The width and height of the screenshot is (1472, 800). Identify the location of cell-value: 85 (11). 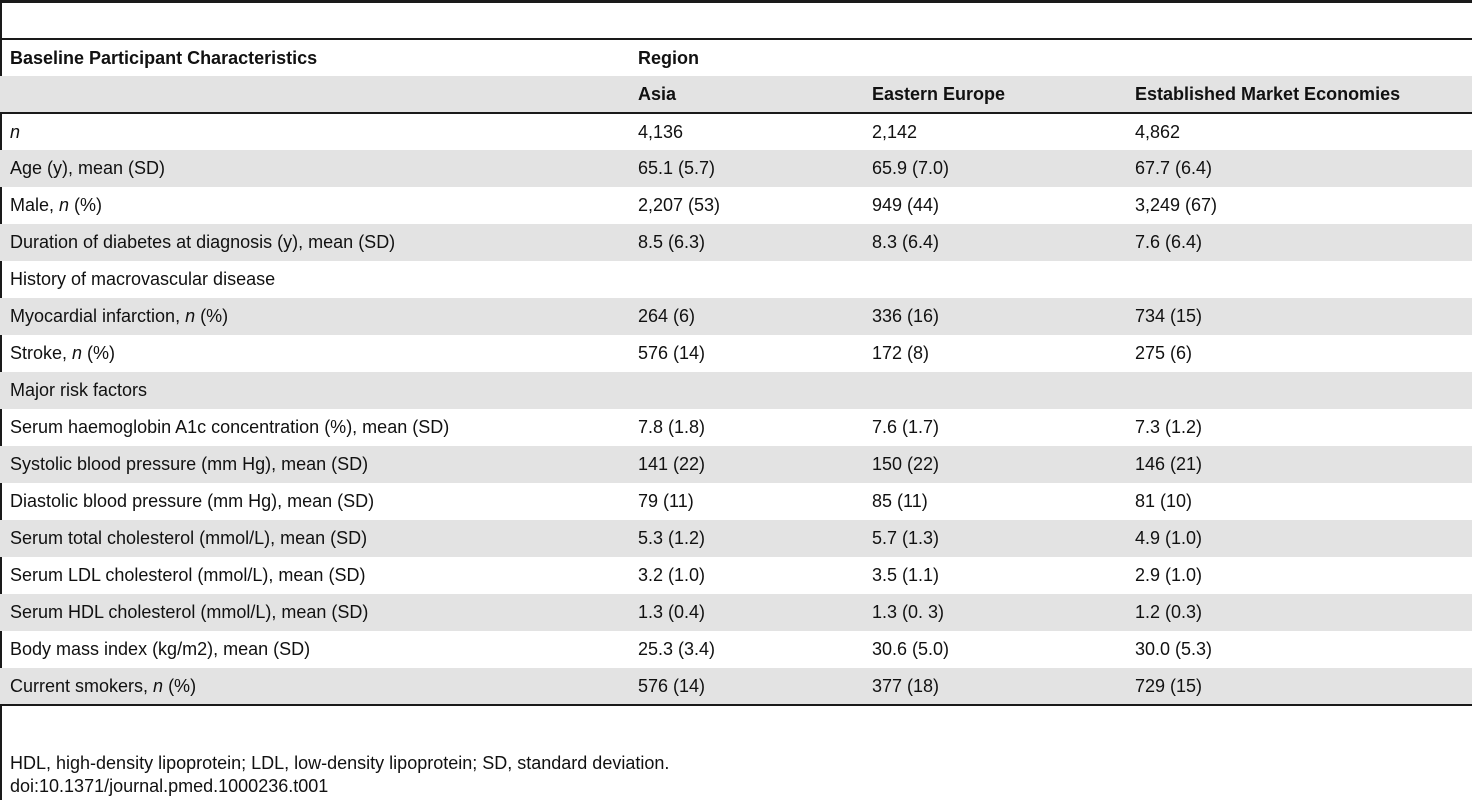
(900, 501).